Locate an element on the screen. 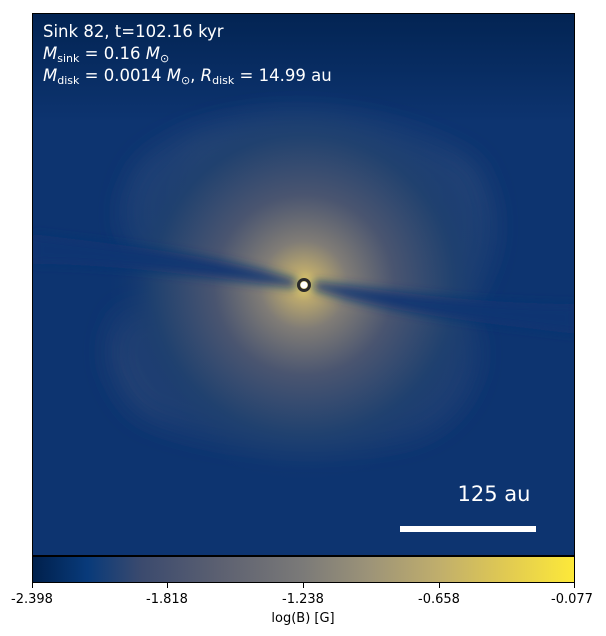 This screenshot has height=636, width=606. sink-title: Sink 82, t=102.16 kyr is located at coordinates (133, 31).